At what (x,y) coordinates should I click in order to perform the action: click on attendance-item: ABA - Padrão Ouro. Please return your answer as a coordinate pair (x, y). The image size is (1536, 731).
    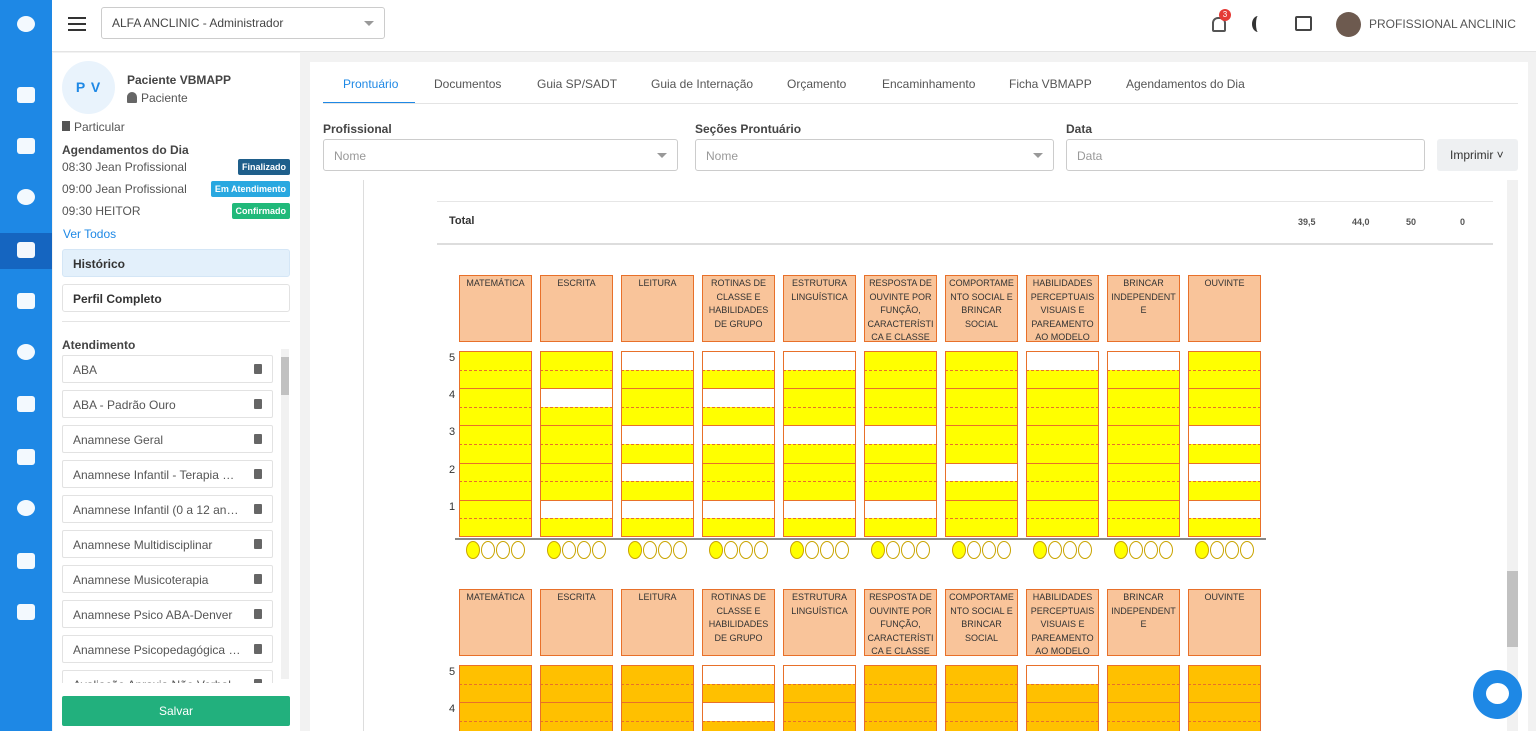
    Looking at the image, I should click on (167, 404).